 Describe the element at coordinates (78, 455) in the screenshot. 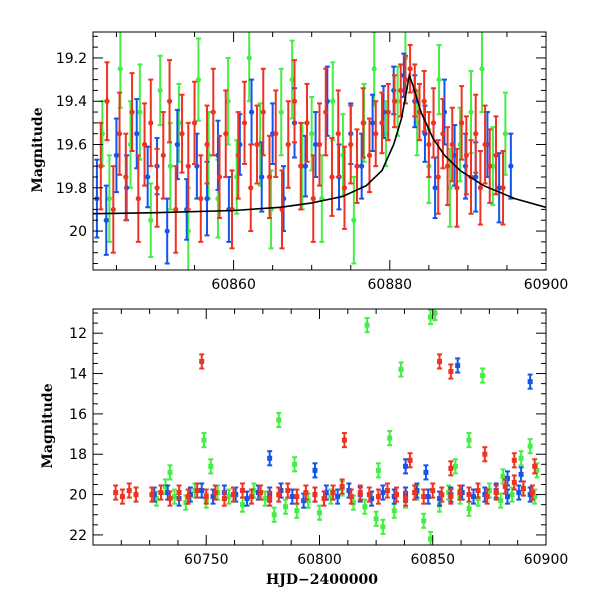

I see `bottom-ytick-label-3: 18` at that location.